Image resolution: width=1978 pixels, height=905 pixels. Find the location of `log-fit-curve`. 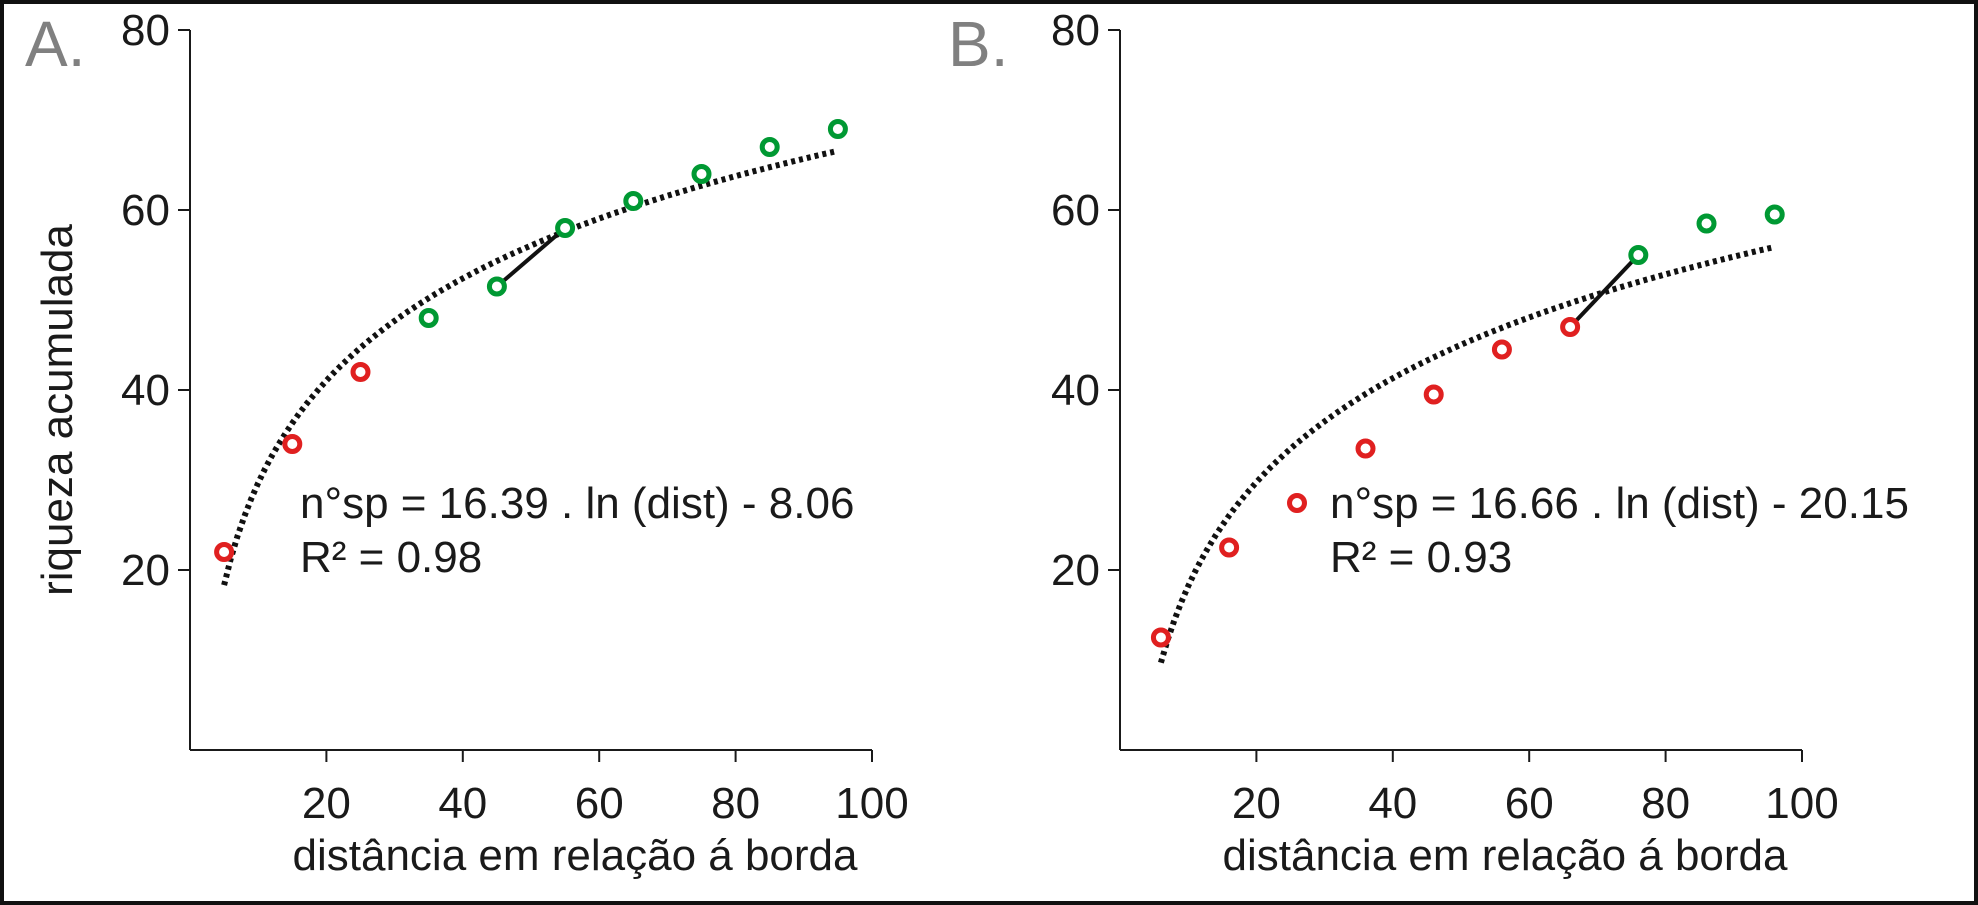

log-fit-curve is located at coordinates (1467, 454).